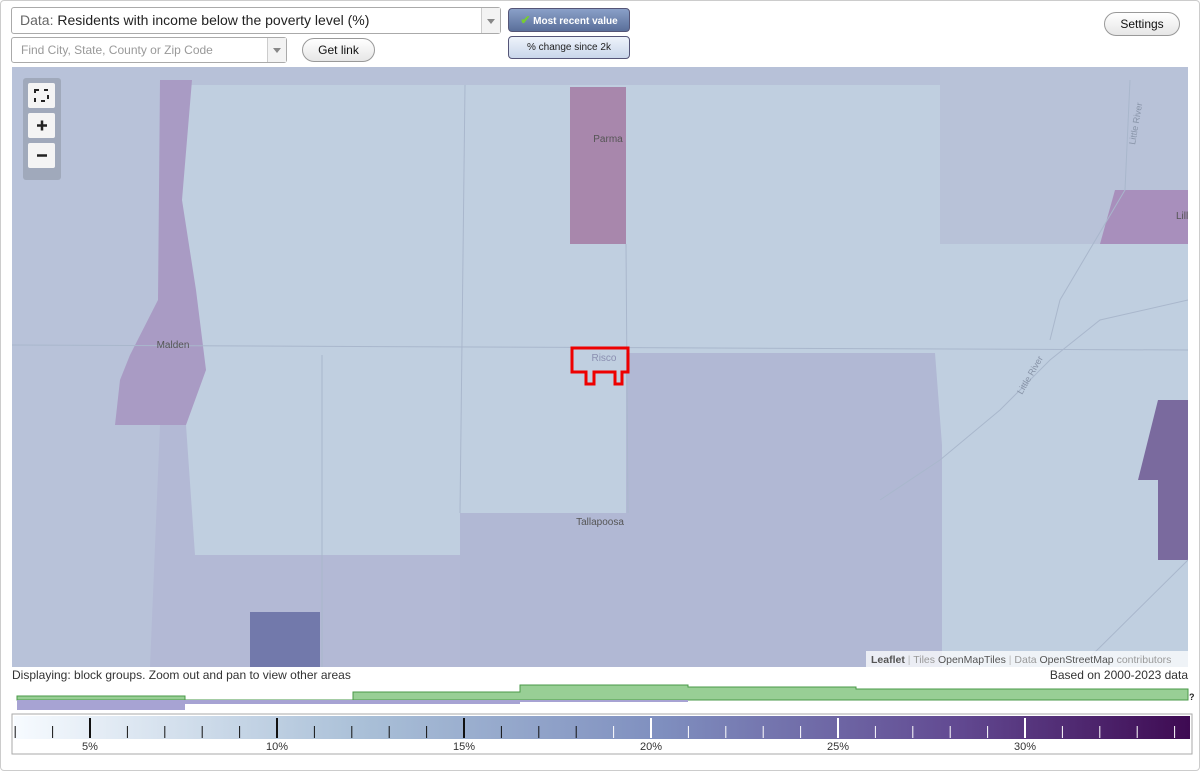  I want to click on fullscreen-icon, so click(41, 95).